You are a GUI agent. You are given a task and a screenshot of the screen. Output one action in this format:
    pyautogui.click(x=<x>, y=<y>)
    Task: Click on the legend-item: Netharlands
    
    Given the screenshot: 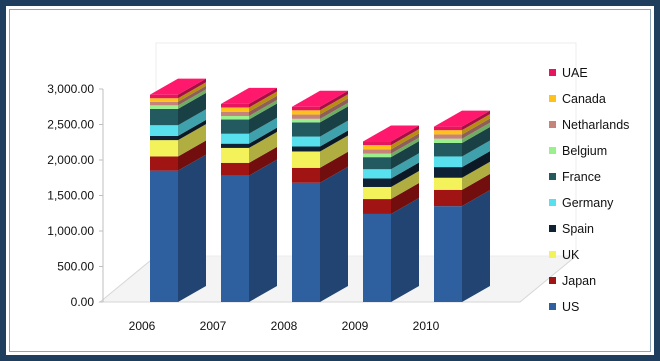 What is the action you would take?
    pyautogui.click(x=589, y=125)
    